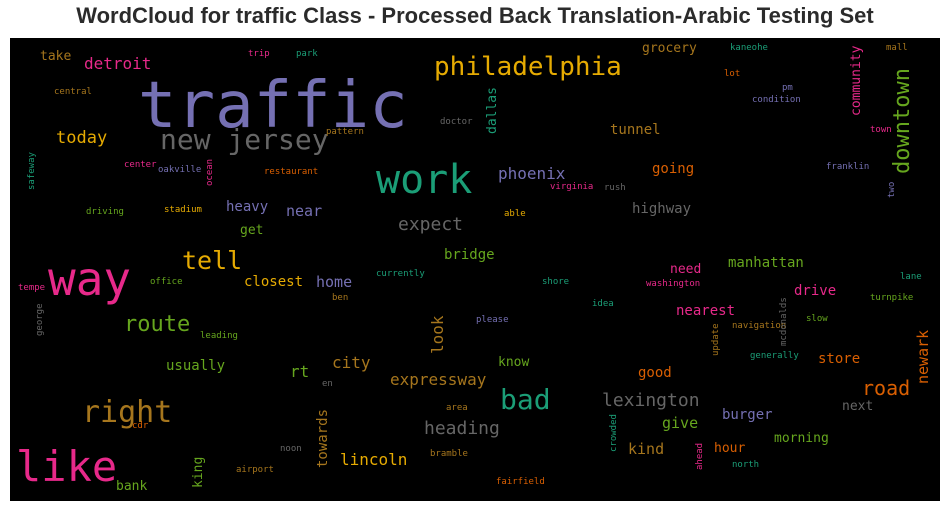 Image resolution: width=950 pixels, height=511 pixels. What do you see at coordinates (556, 282) in the screenshot?
I see `word-shore: shore` at bounding box center [556, 282].